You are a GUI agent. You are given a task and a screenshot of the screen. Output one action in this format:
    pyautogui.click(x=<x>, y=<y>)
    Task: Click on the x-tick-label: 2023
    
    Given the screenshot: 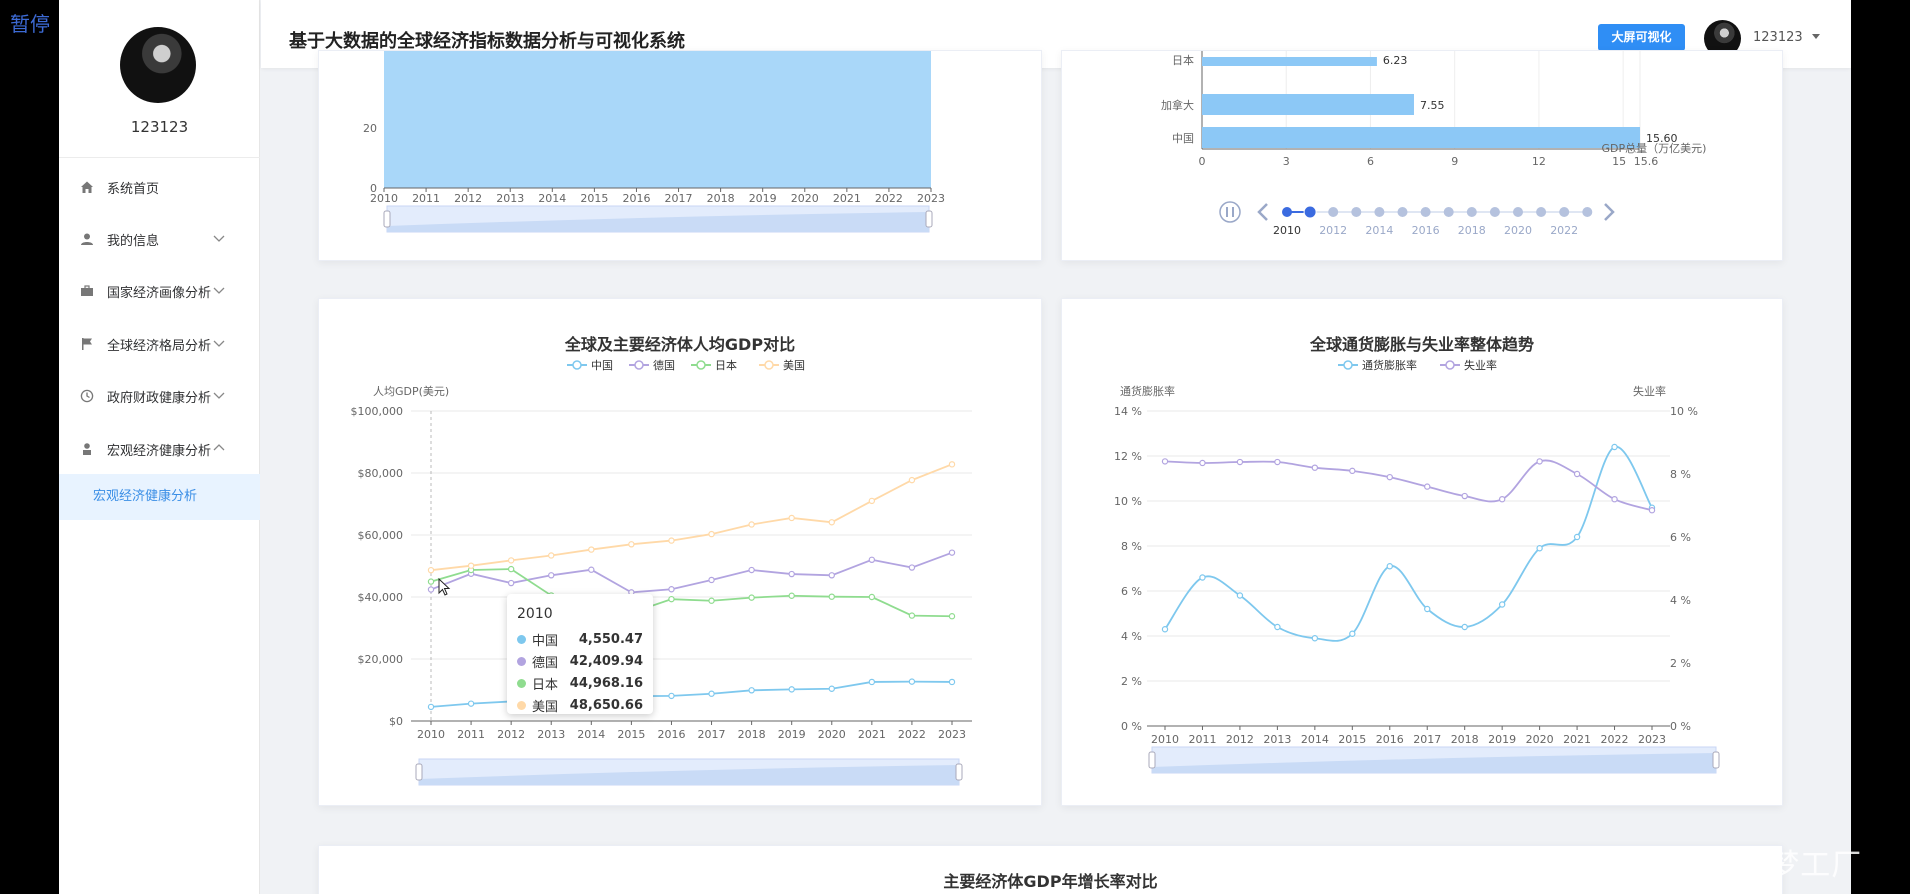 What is the action you would take?
    pyautogui.click(x=931, y=198)
    